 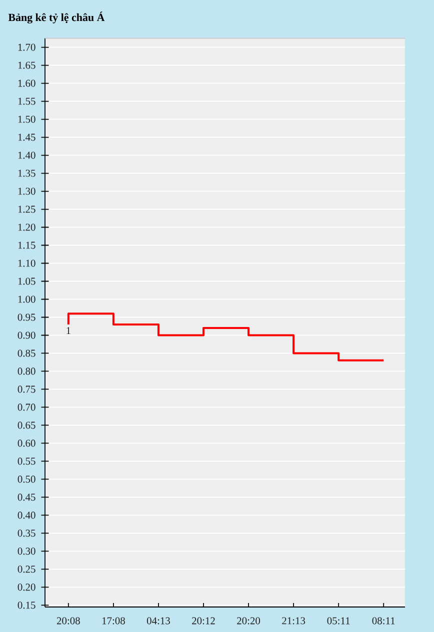 What do you see at coordinates (113, 620) in the screenshot?
I see `x-tick-label: 17:08` at bounding box center [113, 620].